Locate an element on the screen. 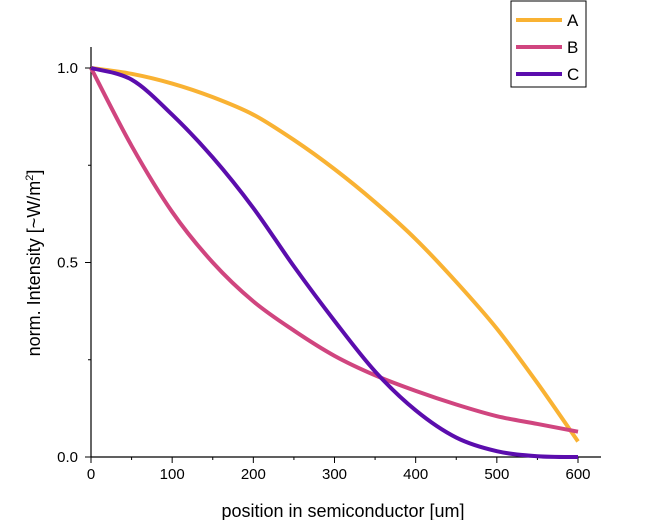 Image resolution: width=649 pixels, height=520 pixels. y-axis-ticks: 0.0 0.5 1.0 is located at coordinates (74, 263).